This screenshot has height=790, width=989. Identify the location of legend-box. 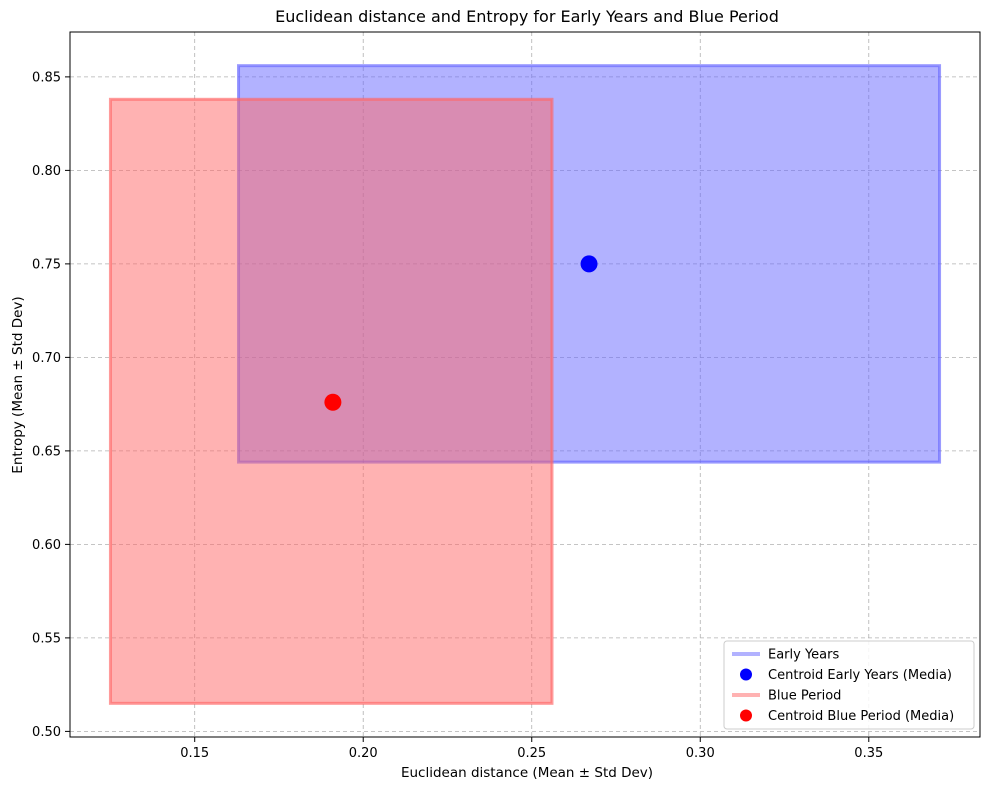
(849, 685).